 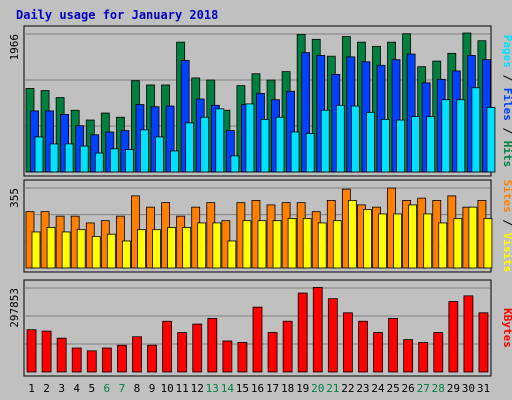 What do you see at coordinates (506, 196) in the screenshot?
I see `legend-entry: Sites` at bounding box center [506, 196].